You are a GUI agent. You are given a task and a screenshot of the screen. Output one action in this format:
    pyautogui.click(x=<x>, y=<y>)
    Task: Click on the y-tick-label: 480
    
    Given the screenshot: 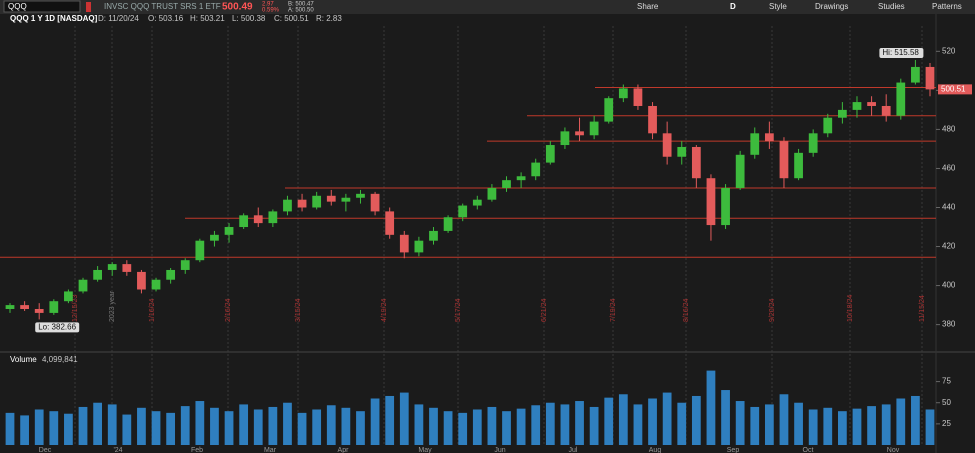 What is the action you would take?
    pyautogui.click(x=949, y=129)
    